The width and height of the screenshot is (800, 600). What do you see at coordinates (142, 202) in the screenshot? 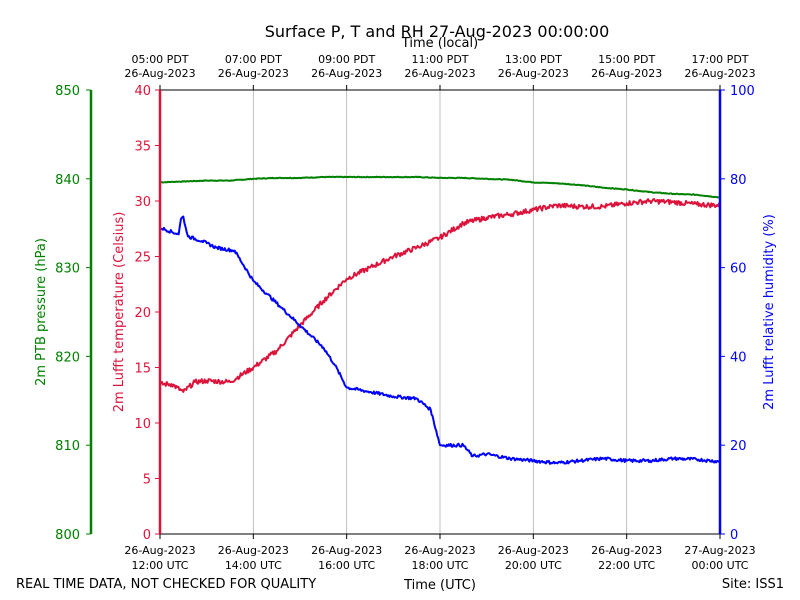
I see `temperature-tick-label: 30` at bounding box center [142, 202].